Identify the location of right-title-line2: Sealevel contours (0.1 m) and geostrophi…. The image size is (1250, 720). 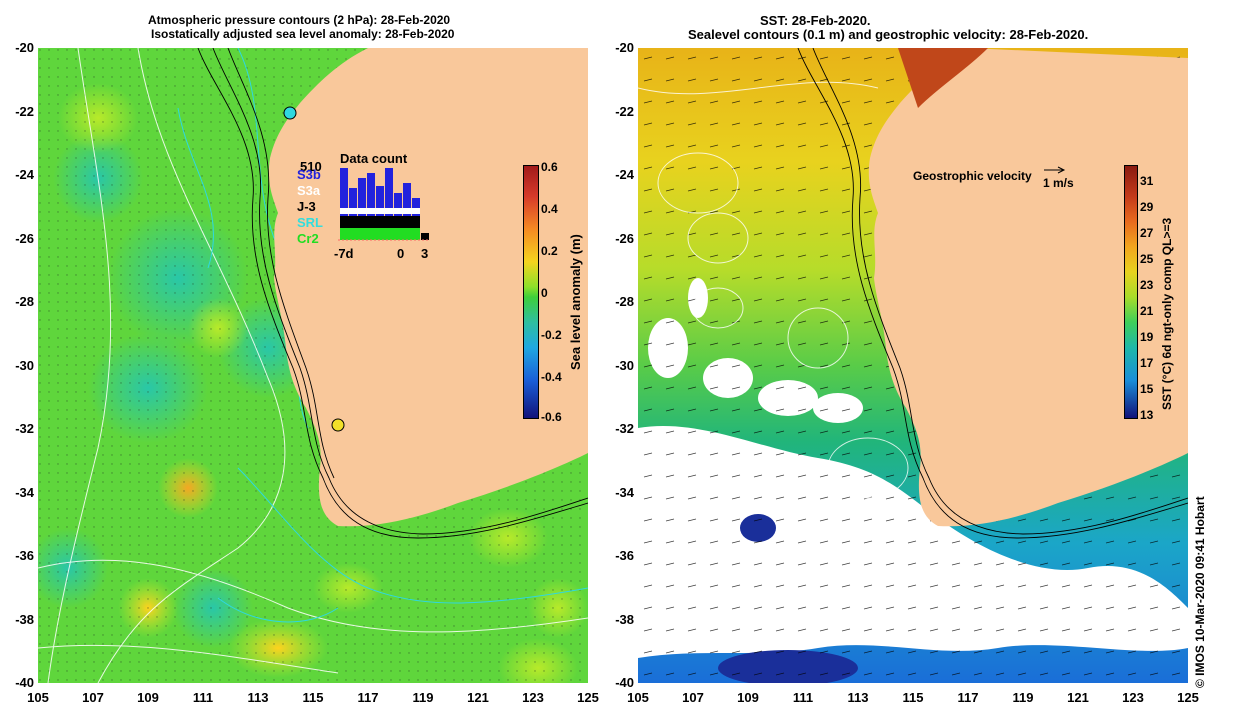
(888, 34).